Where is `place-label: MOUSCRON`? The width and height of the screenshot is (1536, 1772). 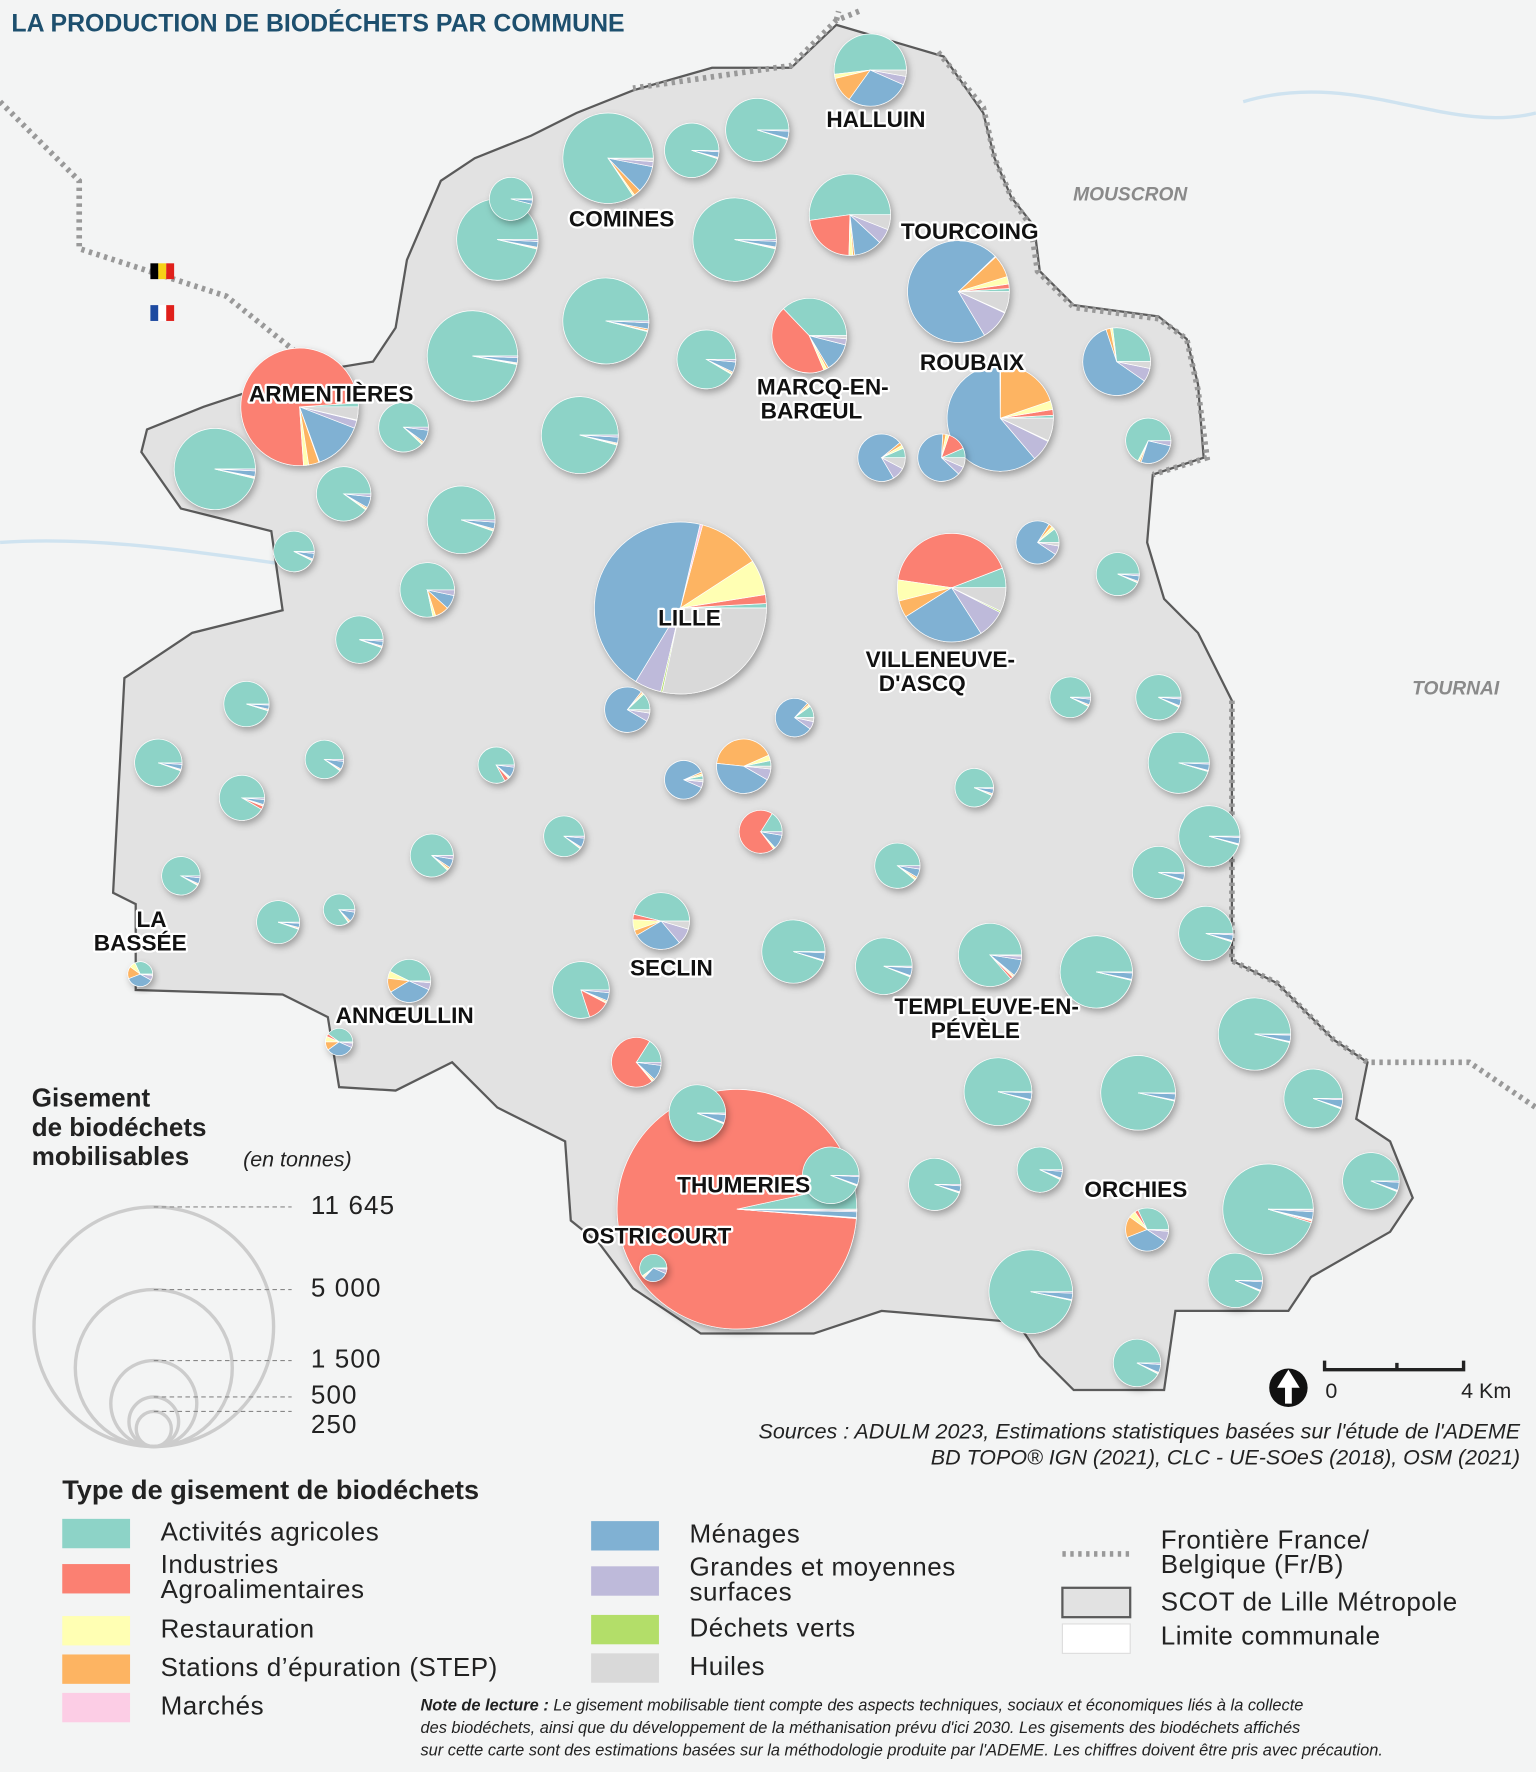
place-label: MOUSCRON is located at coordinates (1130, 195).